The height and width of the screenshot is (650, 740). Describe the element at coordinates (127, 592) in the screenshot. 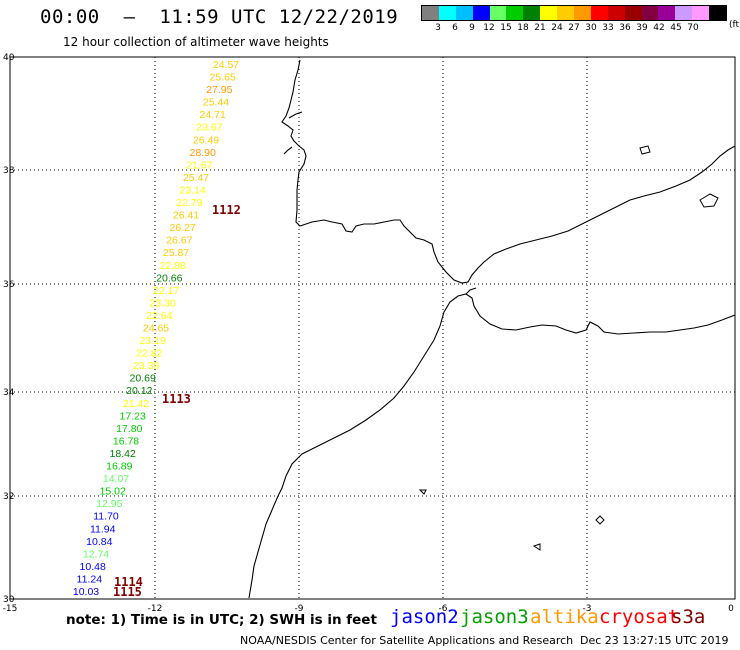

I see `time-marker: 1115` at that location.